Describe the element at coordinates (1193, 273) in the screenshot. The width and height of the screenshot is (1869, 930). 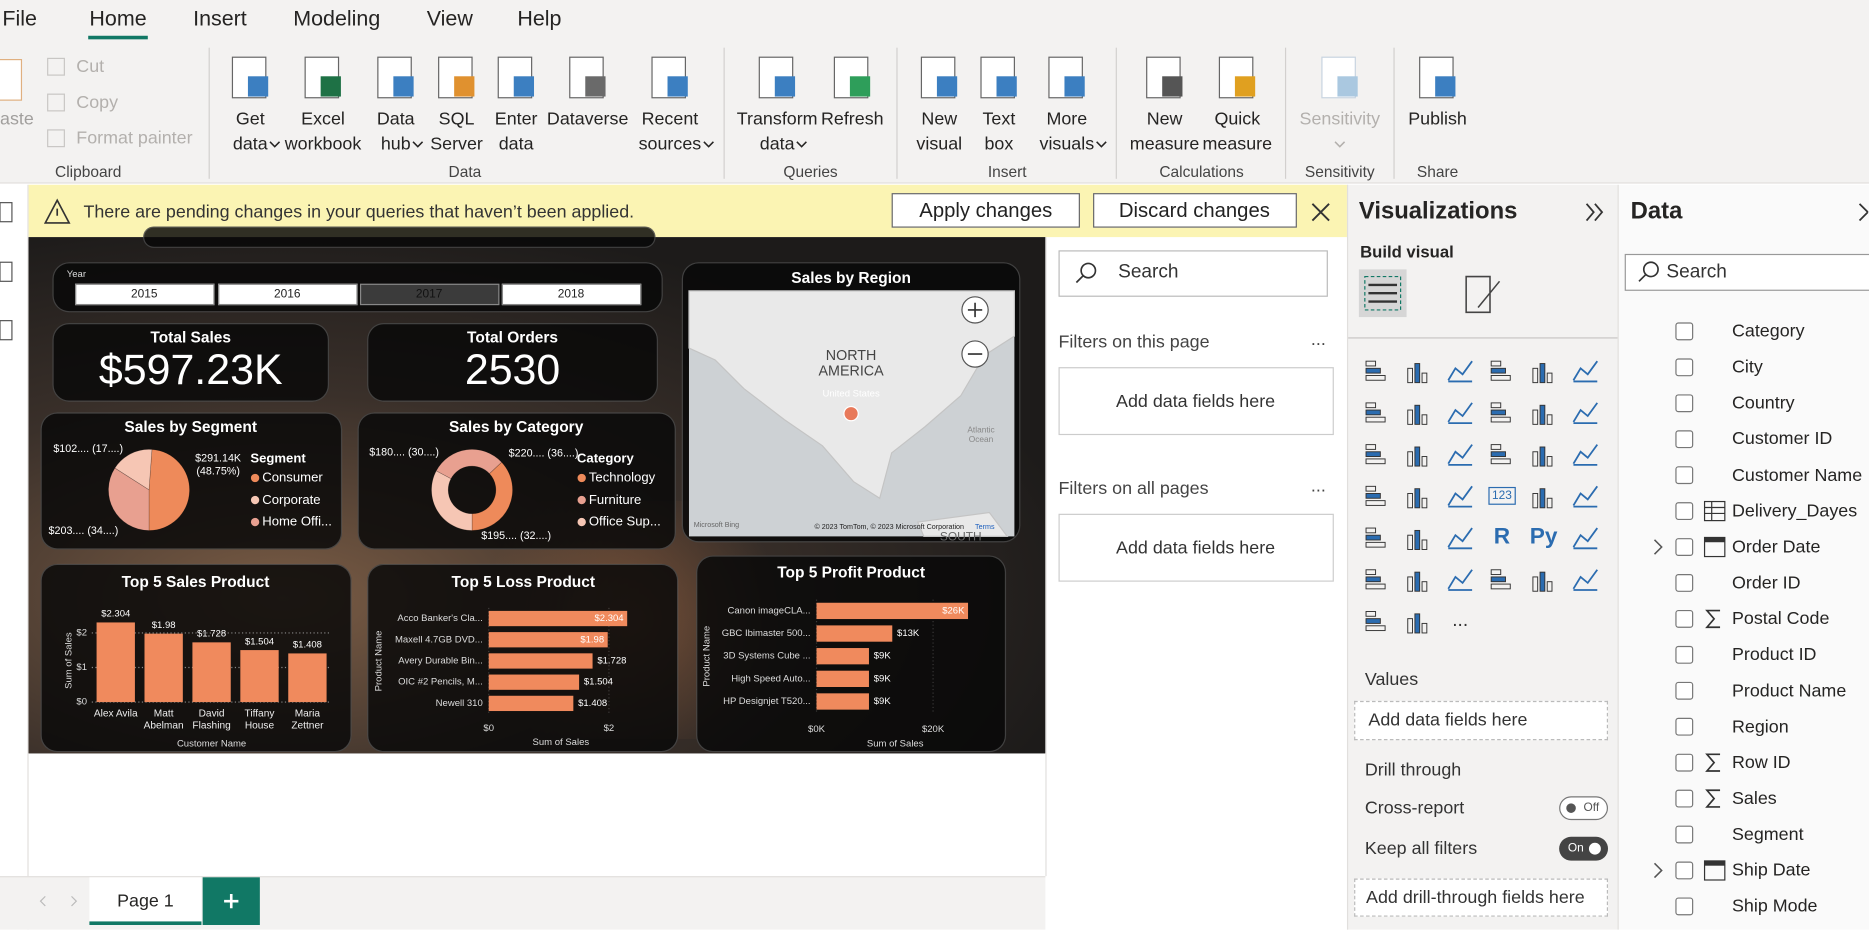
I see `filter-search` at that location.